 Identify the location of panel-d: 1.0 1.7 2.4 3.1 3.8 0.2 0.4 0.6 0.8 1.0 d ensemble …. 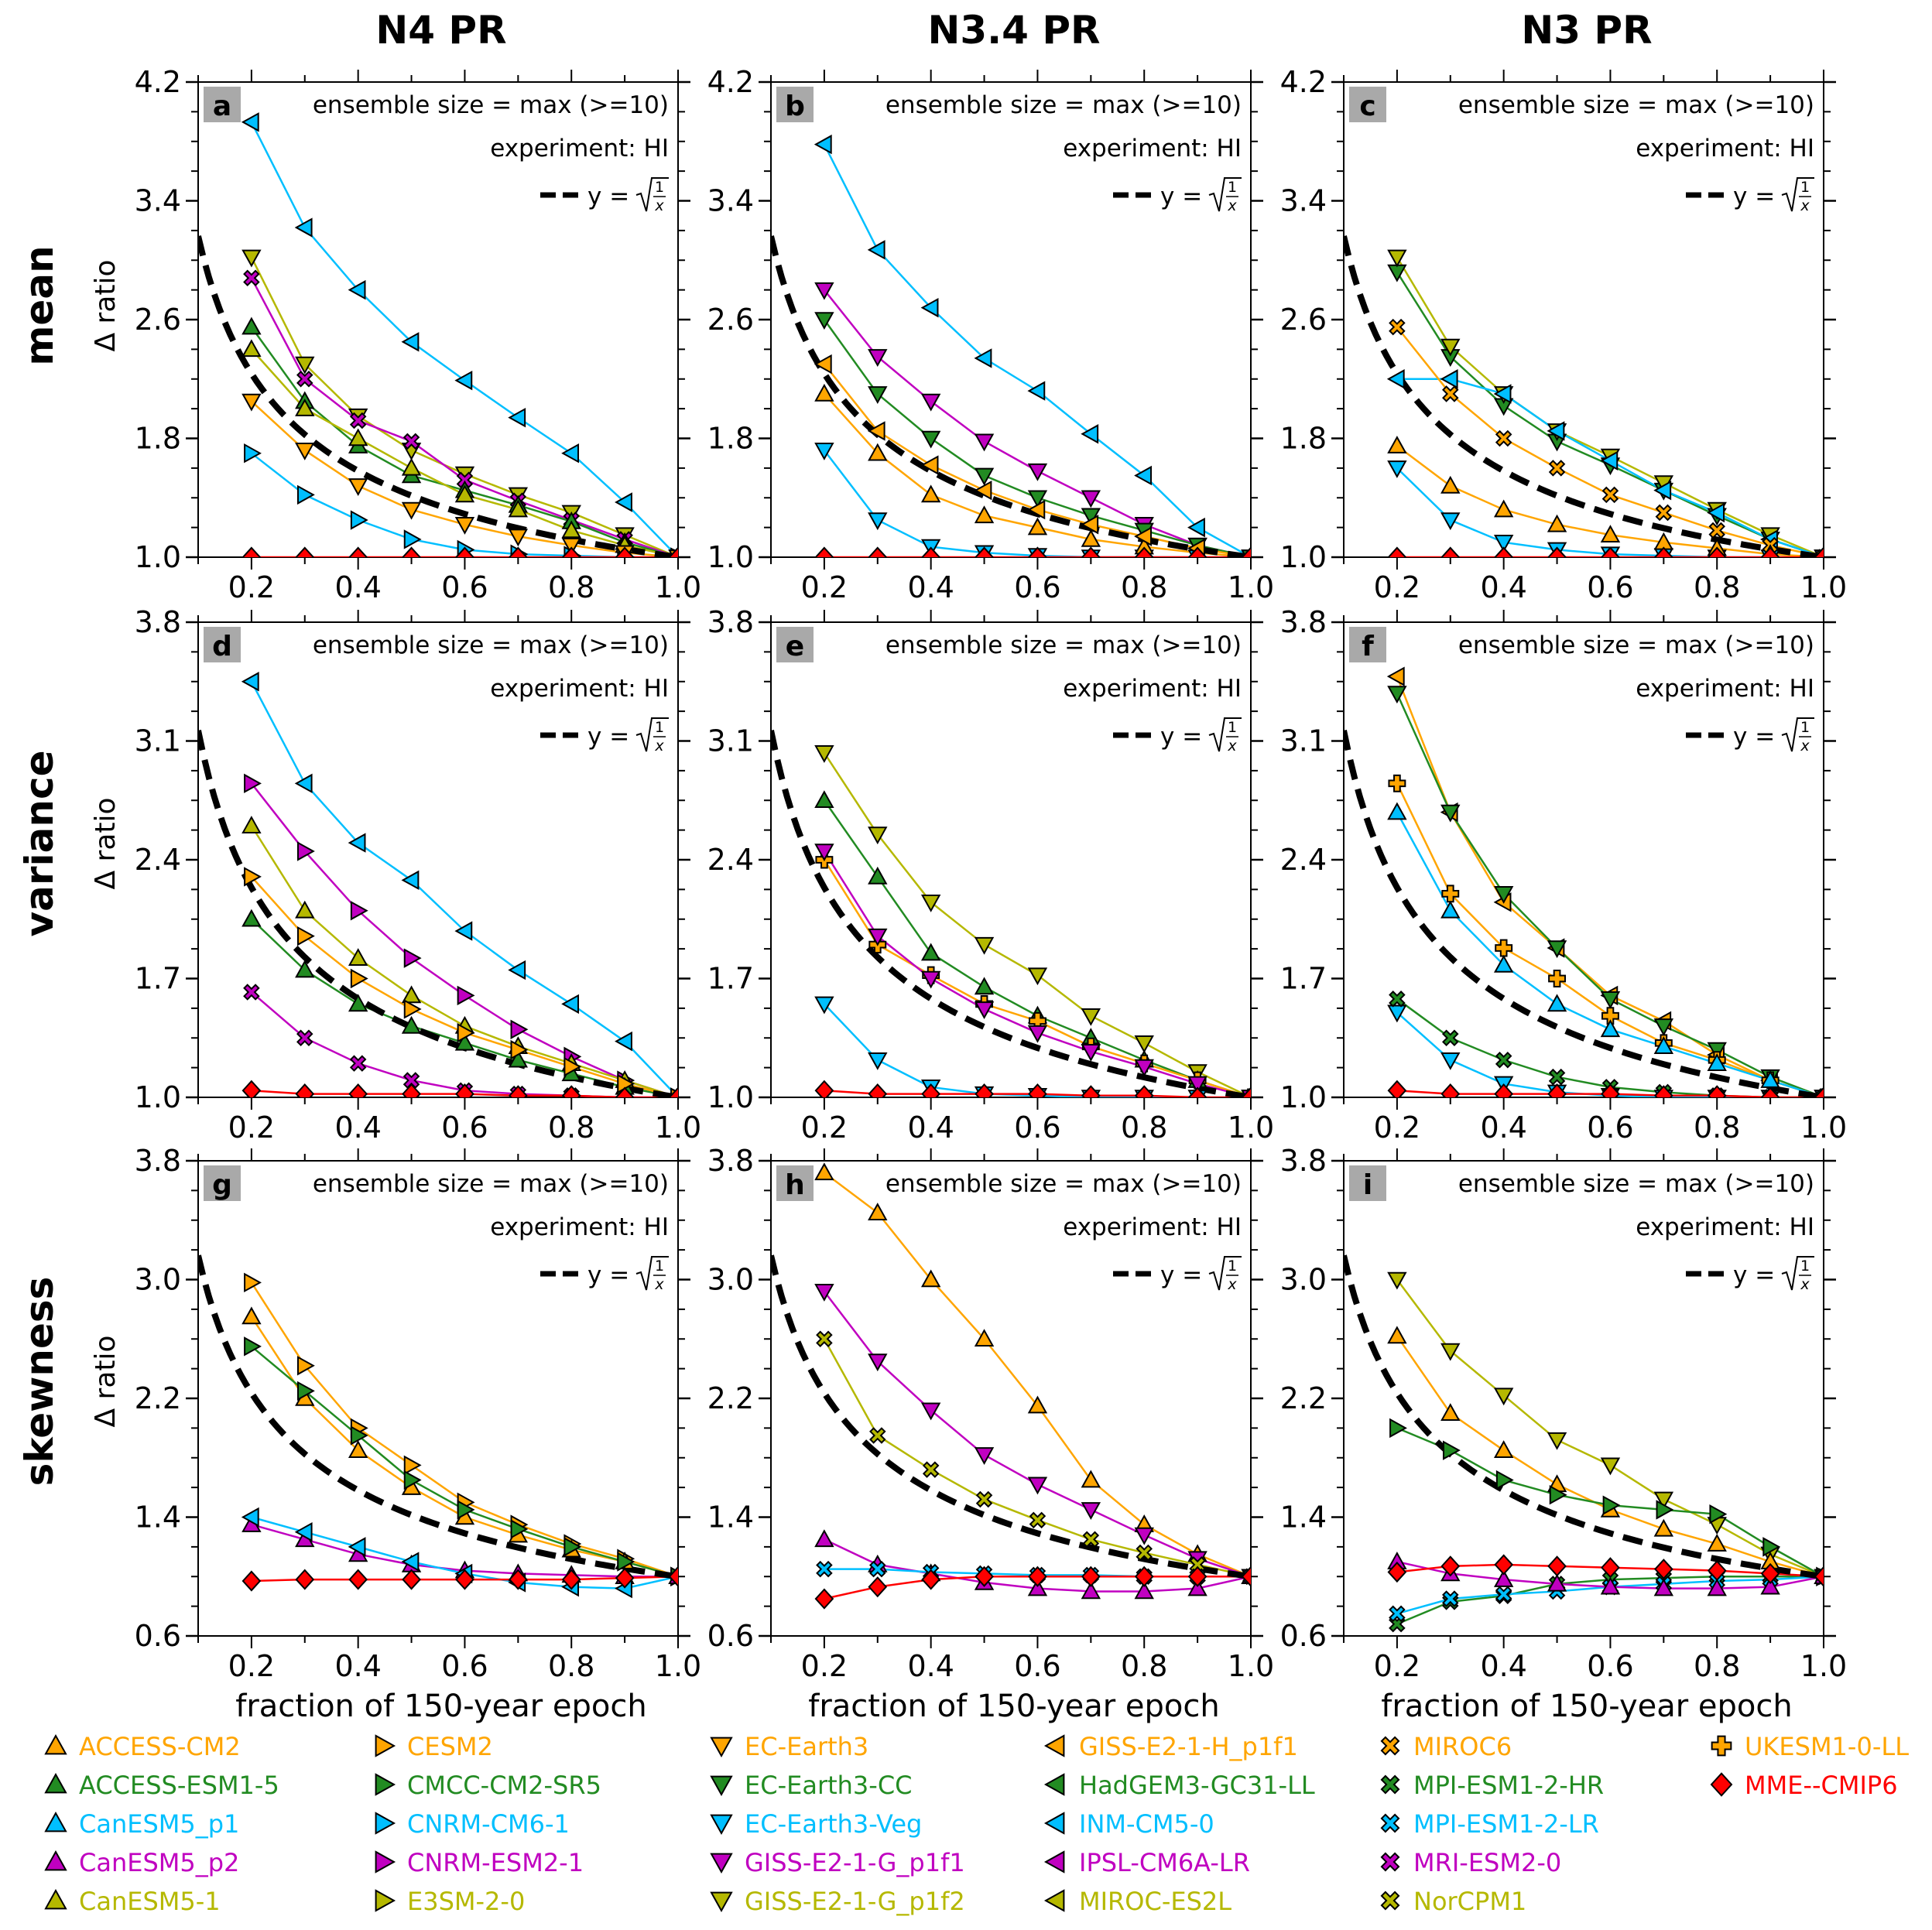
(418, 875).